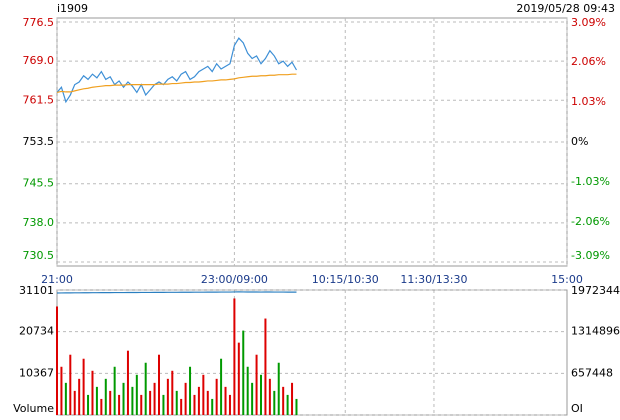 The width and height of the screenshot is (620, 420). Describe the element at coordinates (39, 22) in the screenshot. I see `y-tick-label: 776.5` at that location.